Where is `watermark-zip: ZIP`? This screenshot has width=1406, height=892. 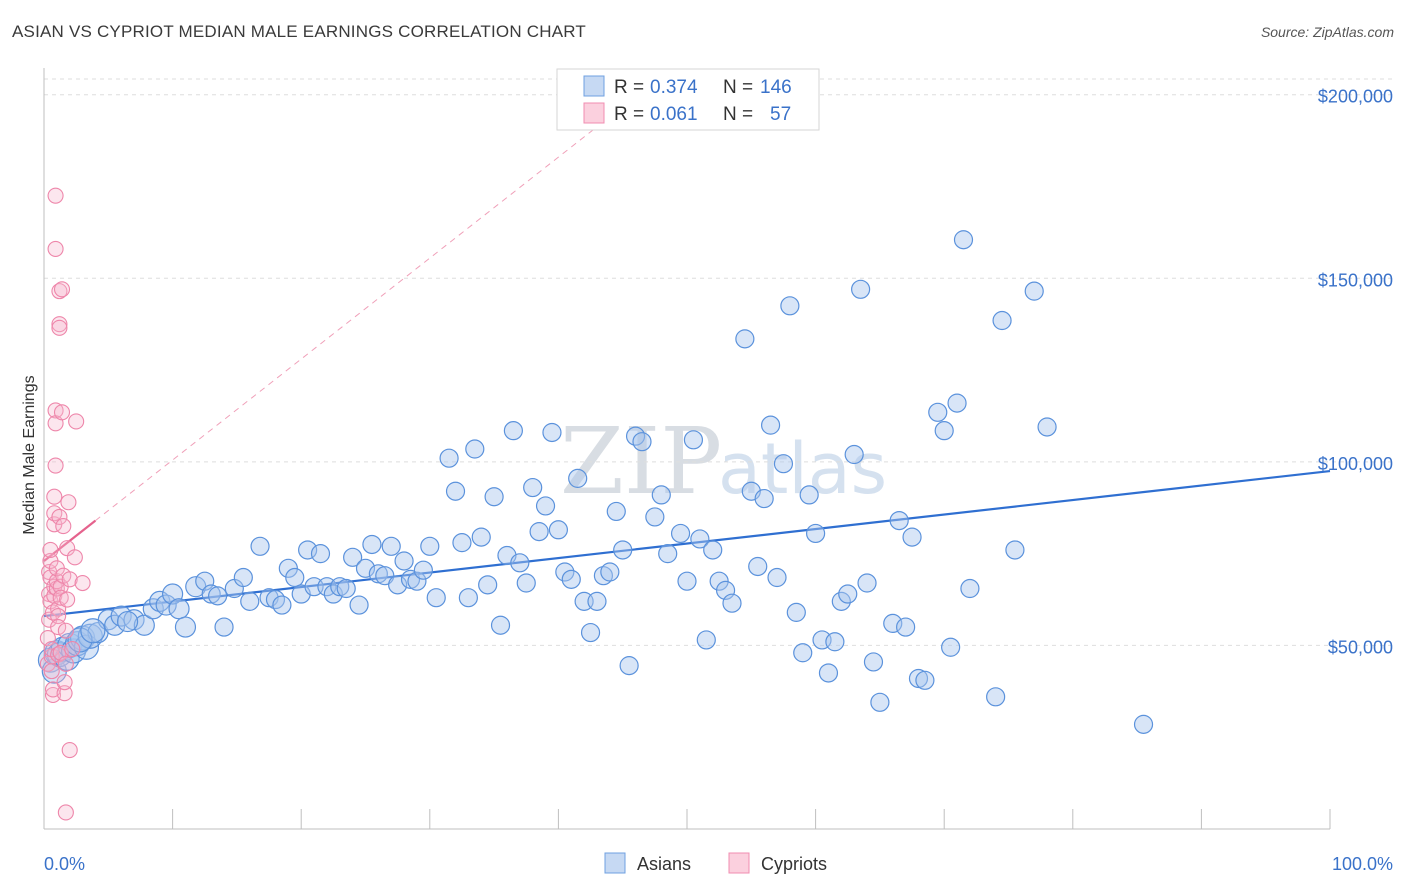 watermark-zip: ZIP is located at coordinates (641, 461).